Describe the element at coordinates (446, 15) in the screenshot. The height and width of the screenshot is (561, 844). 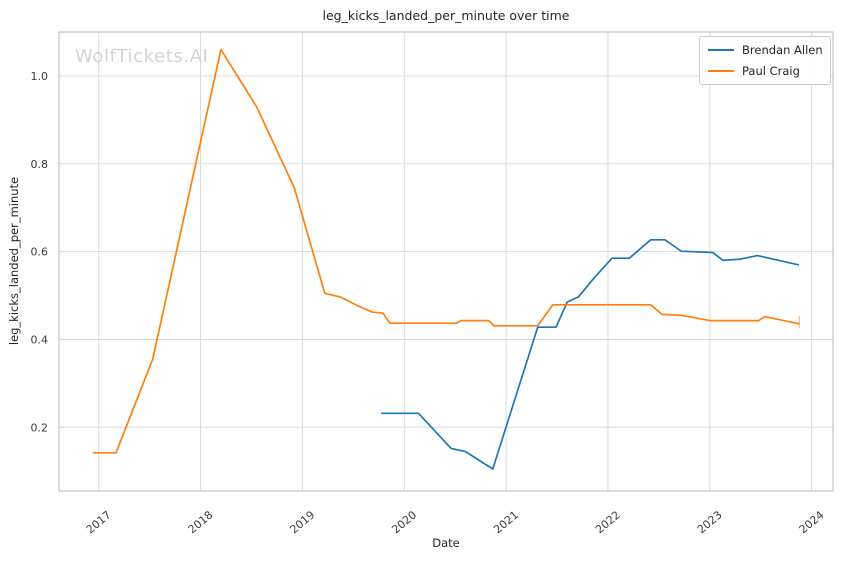
I see `chart-title: leg_kicks_landed_per_minute over time` at that location.